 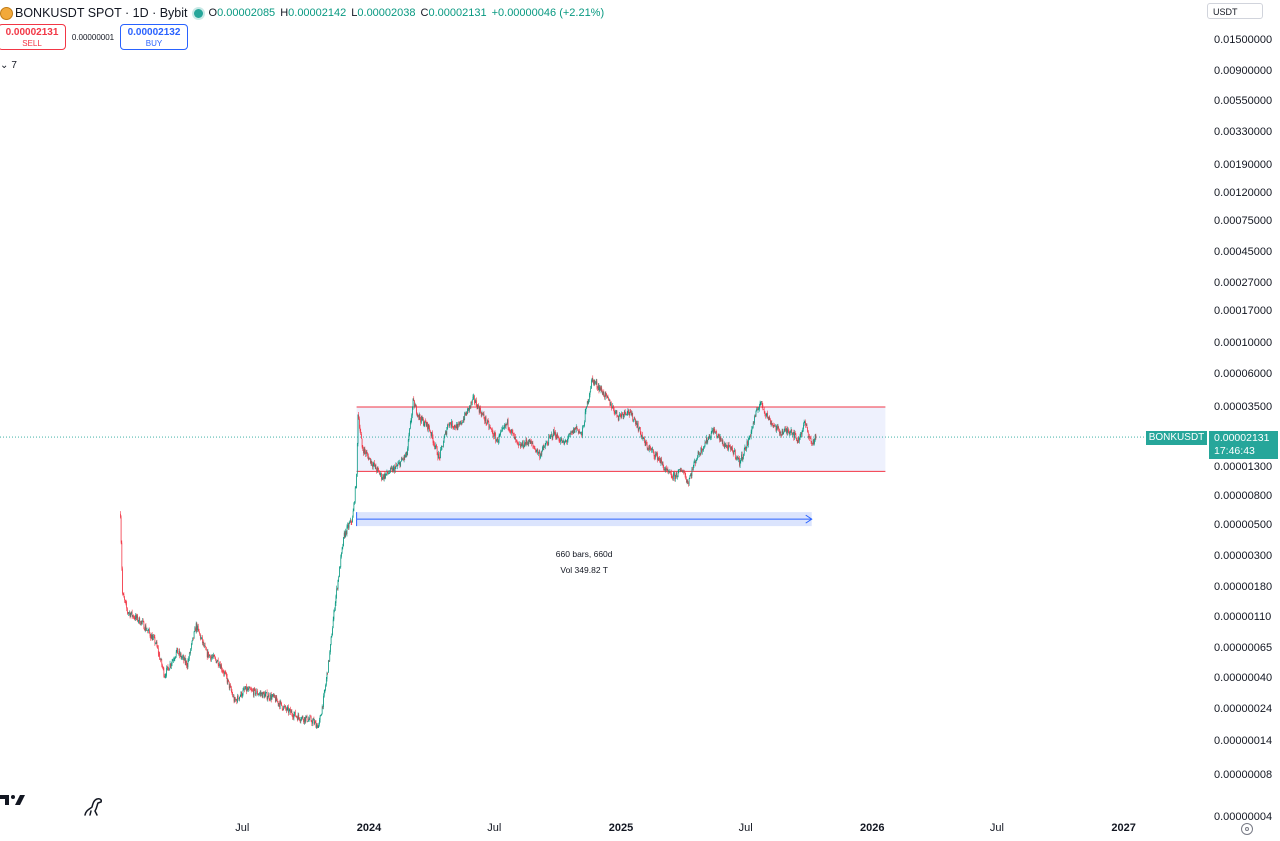 I want to click on indicators-collapse-button: ⌄ 7, so click(x=9, y=65).